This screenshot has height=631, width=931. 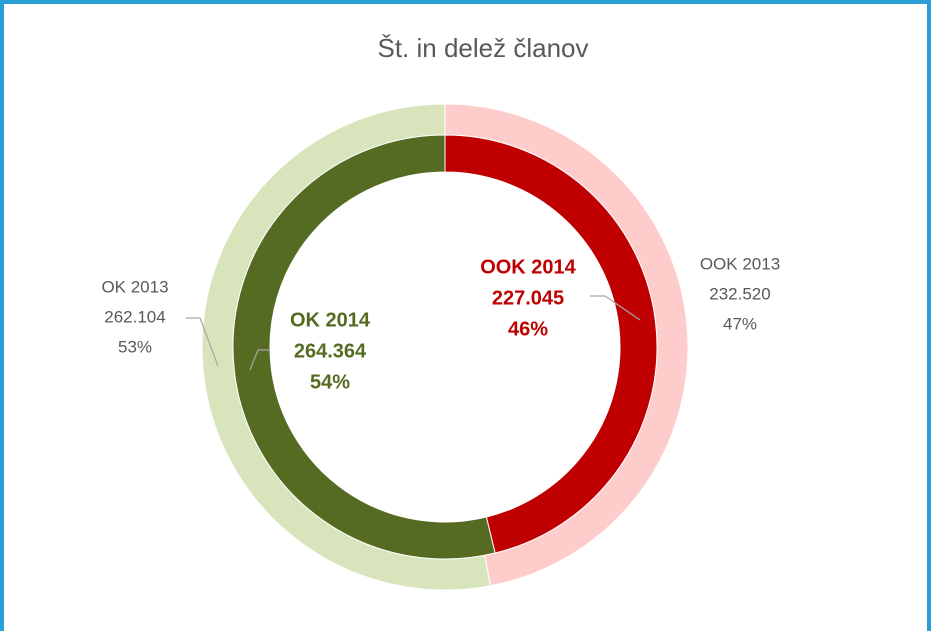 What do you see at coordinates (739, 293) in the screenshot?
I see `data-label-value: 232.520` at bounding box center [739, 293].